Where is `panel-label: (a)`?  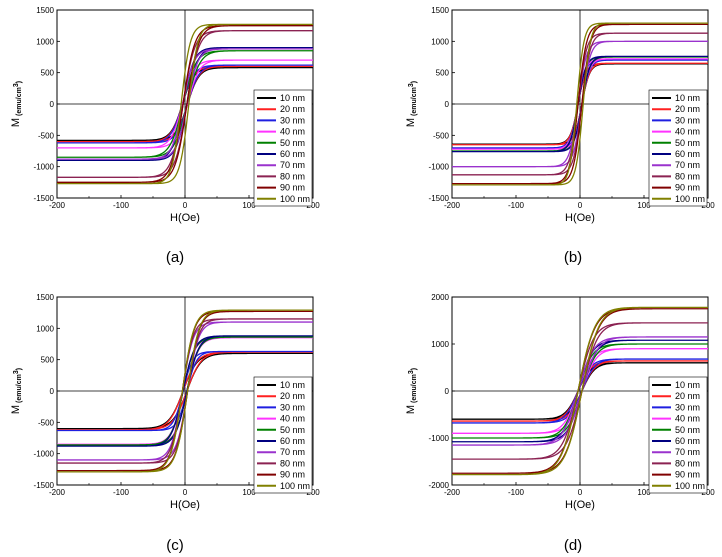
panel-label: (a) is located at coordinates (175, 257).